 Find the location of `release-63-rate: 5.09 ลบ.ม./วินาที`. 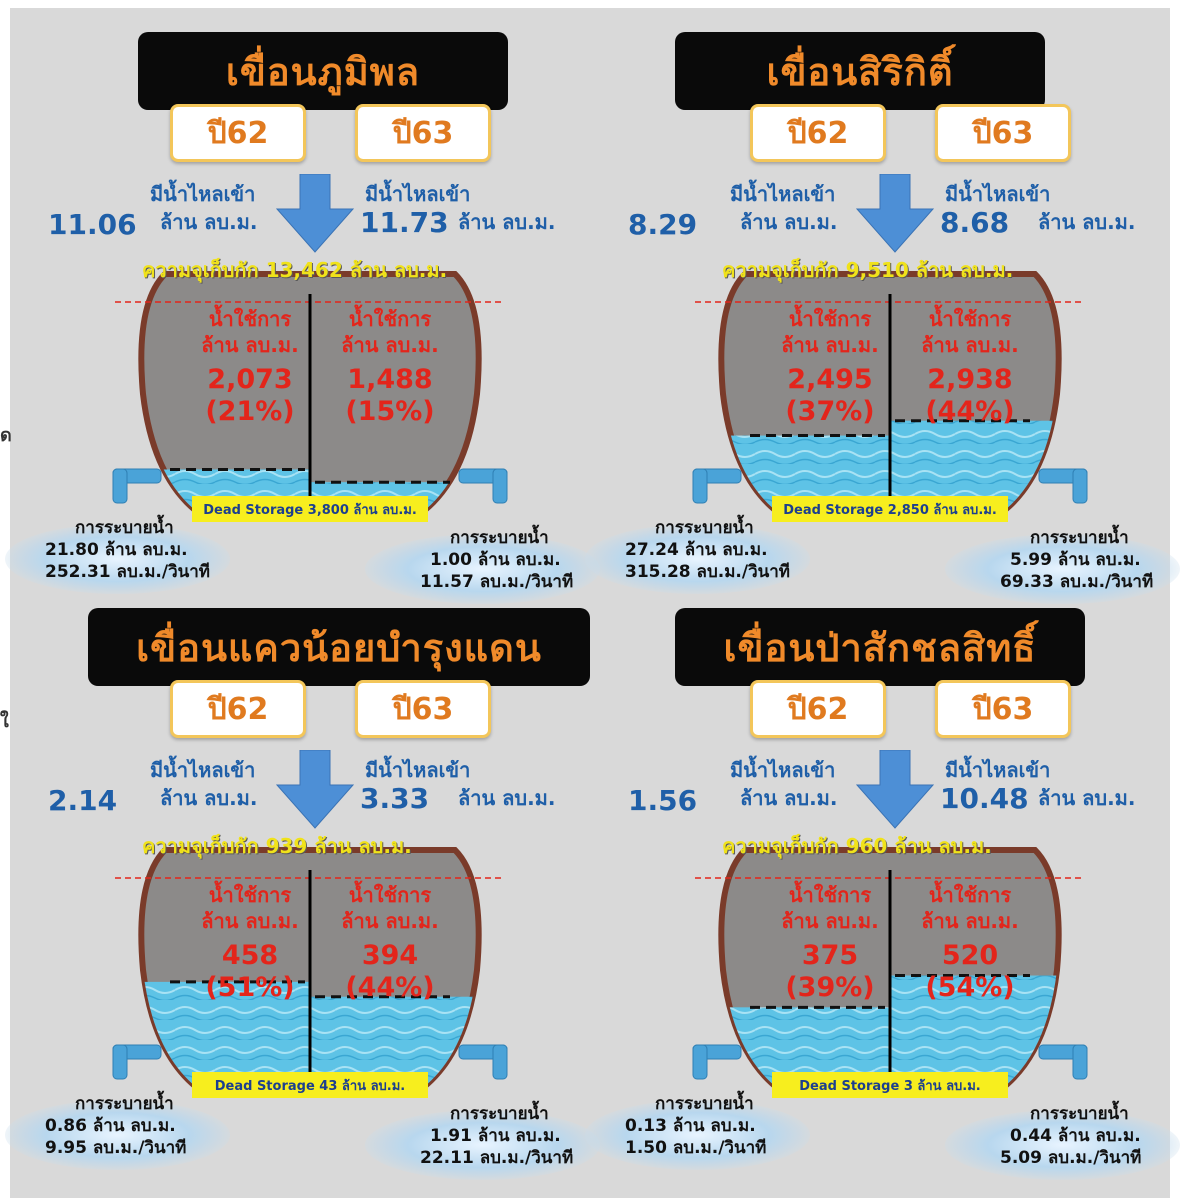

release-63-rate: 5.09 ลบ.ม./วินาที is located at coordinates (1070, 1158).